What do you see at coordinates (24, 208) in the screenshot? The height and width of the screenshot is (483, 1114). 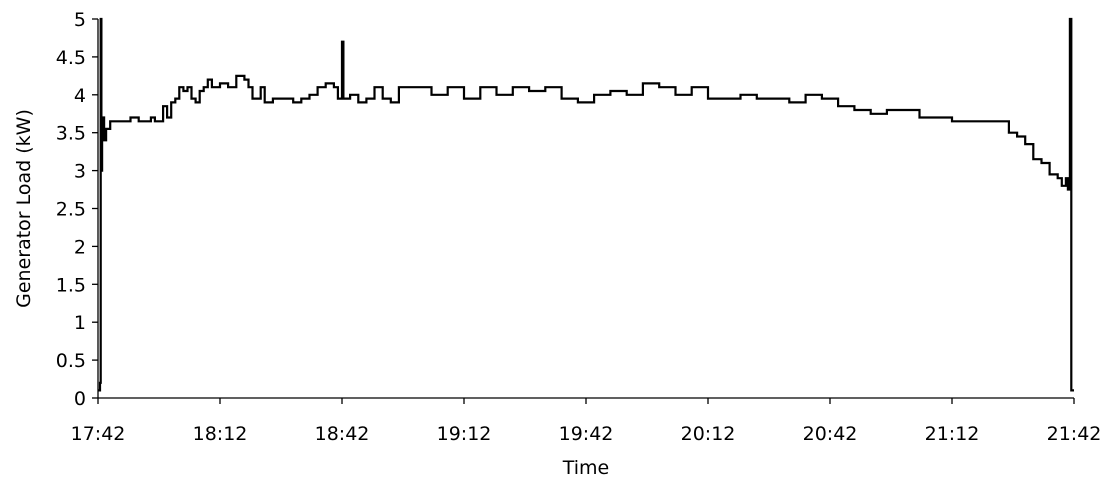 I see `y-axis-title: Generator Load (kW)` at bounding box center [24, 208].